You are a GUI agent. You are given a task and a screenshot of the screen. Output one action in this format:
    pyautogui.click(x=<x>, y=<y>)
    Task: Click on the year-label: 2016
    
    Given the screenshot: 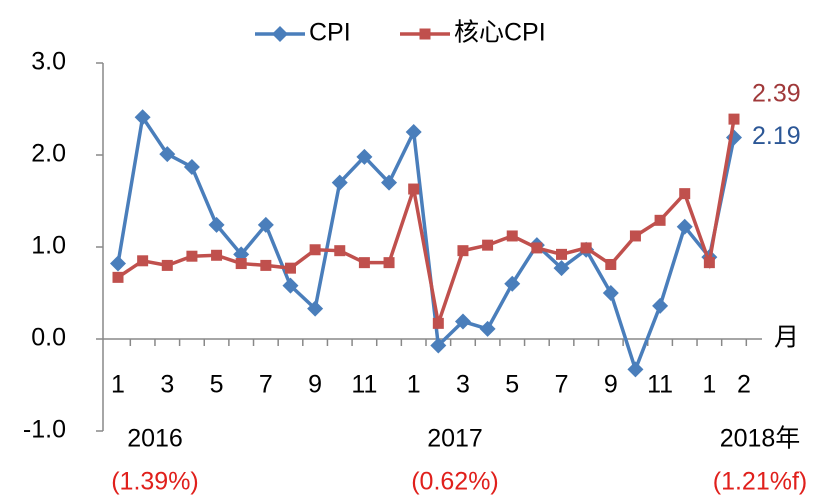 What is the action you would take?
    pyautogui.click(x=155, y=439)
    